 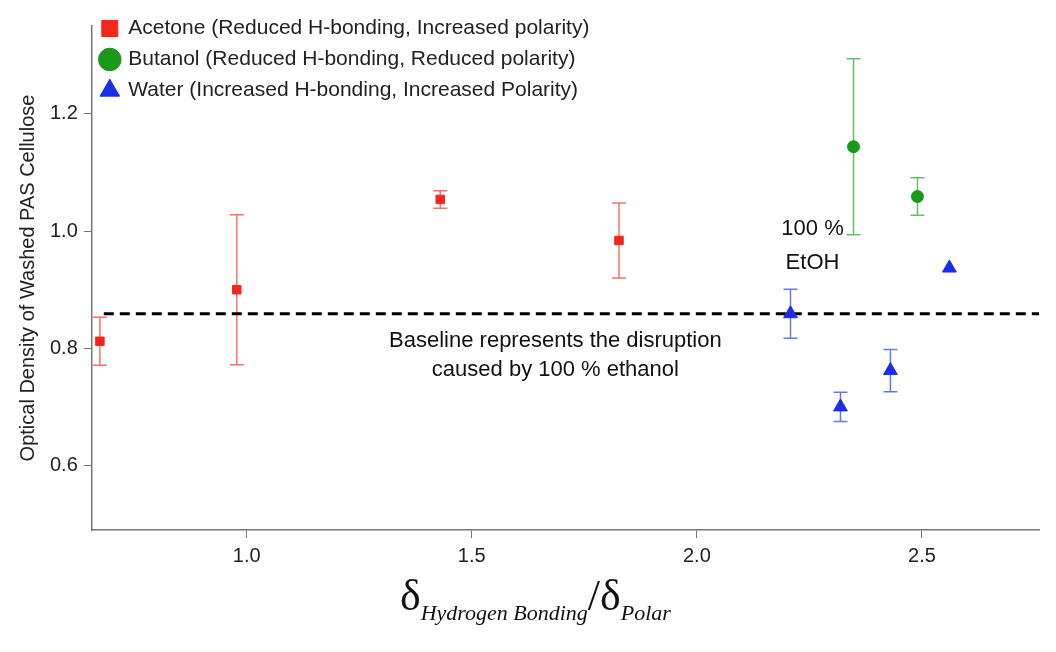 I want to click on y-axis-title: Optical Density of Washed PAS Cellulose, so click(x=26, y=278).